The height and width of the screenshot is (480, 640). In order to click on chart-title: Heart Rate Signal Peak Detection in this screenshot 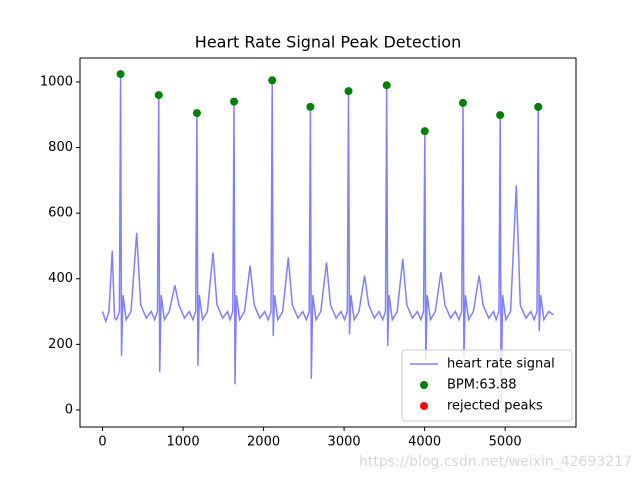, I will do `click(328, 42)`.